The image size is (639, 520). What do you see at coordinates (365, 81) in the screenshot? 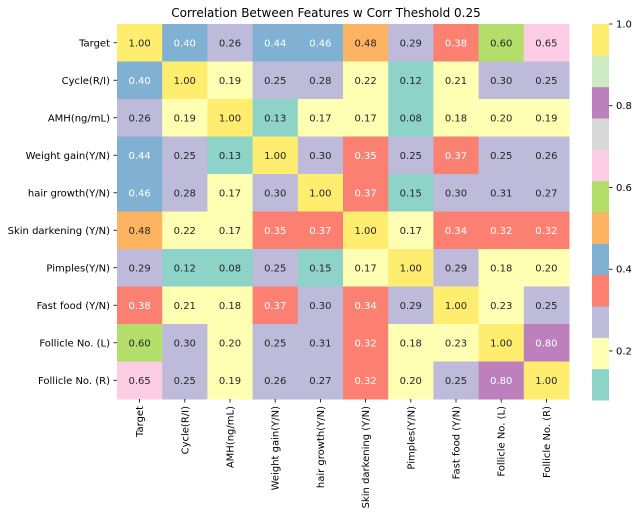
I see `cell-value-label: 0.22` at bounding box center [365, 81].